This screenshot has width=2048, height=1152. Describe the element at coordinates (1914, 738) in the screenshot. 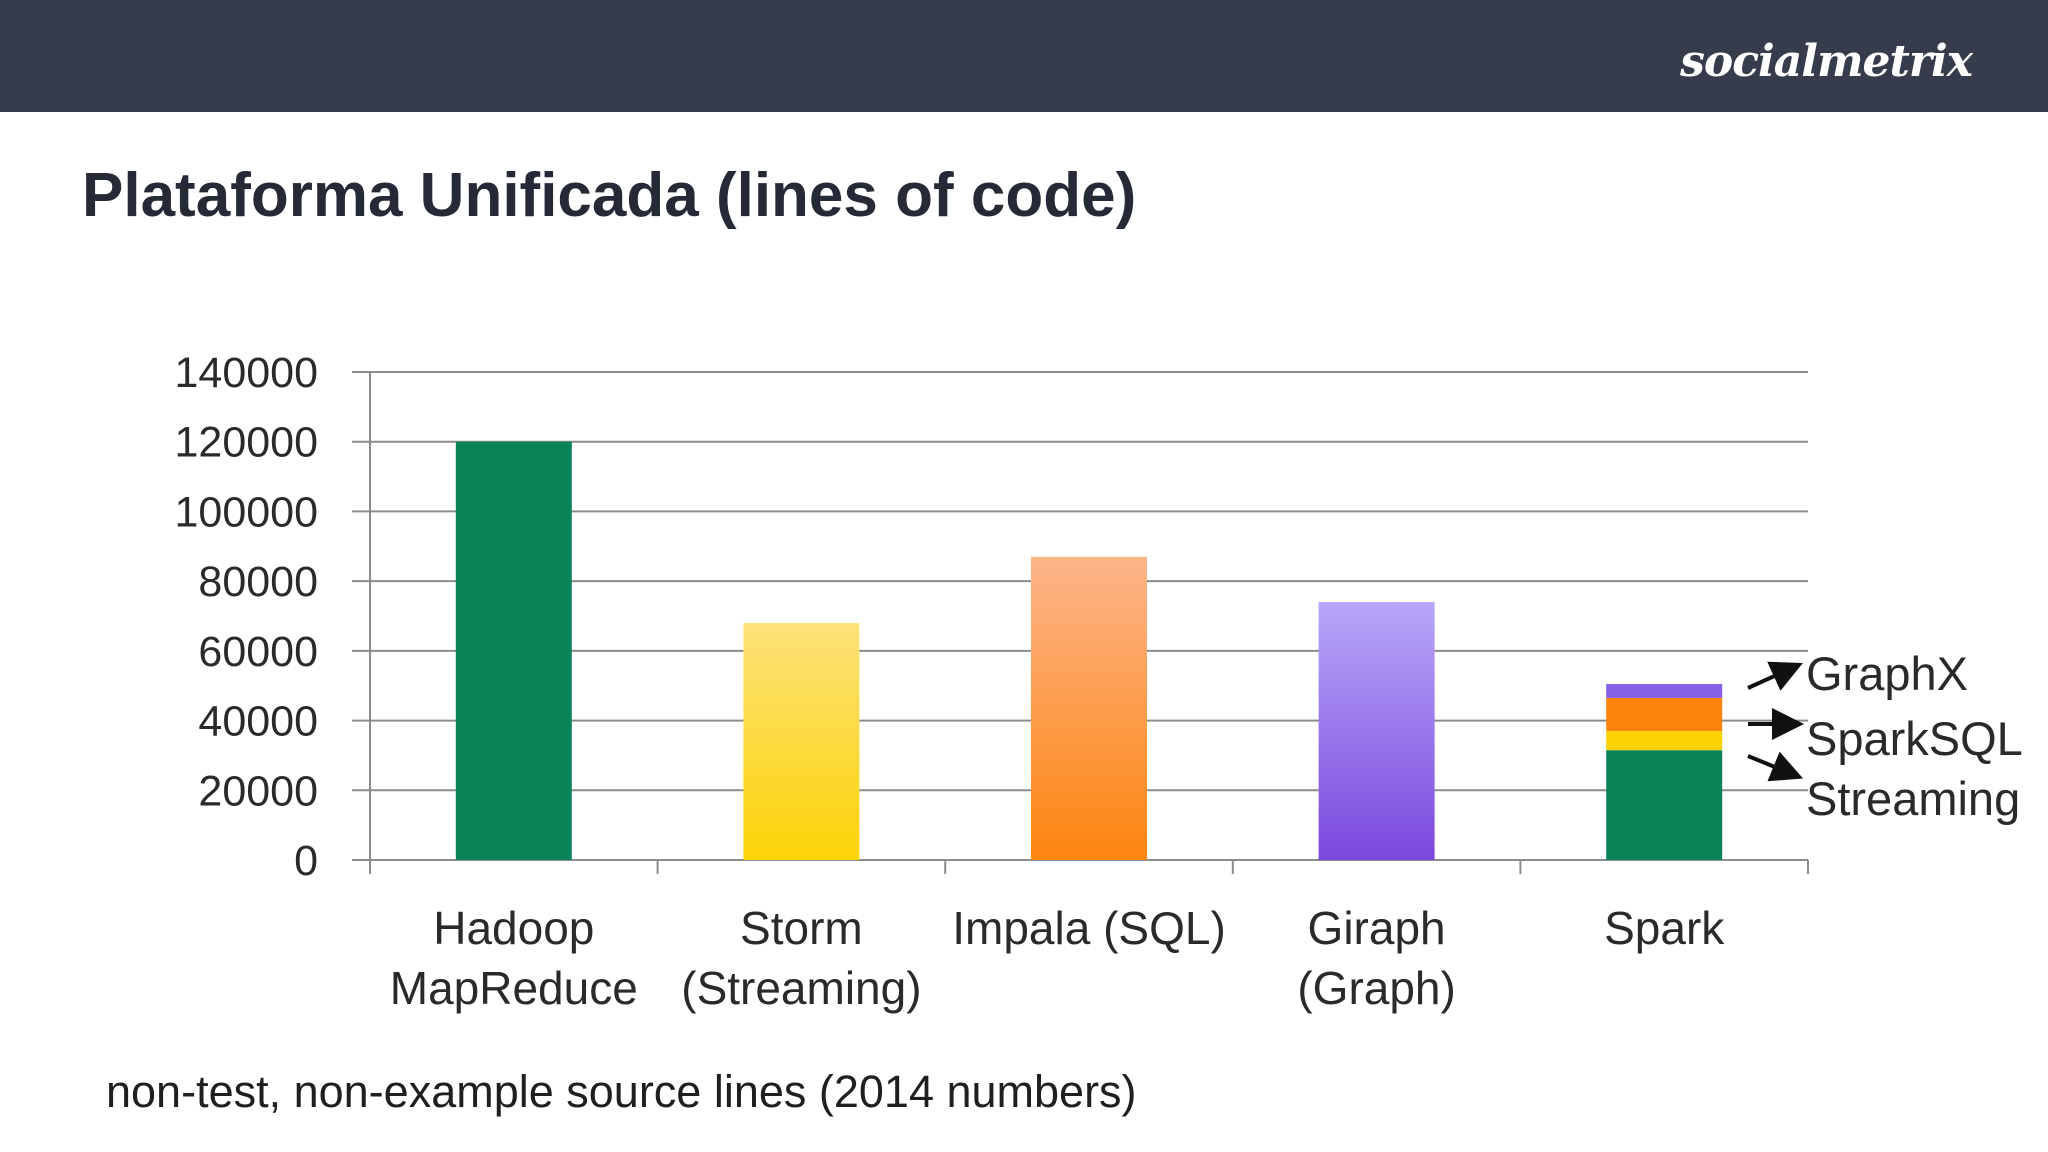

I see `annotation-label: SparkSQL` at that location.